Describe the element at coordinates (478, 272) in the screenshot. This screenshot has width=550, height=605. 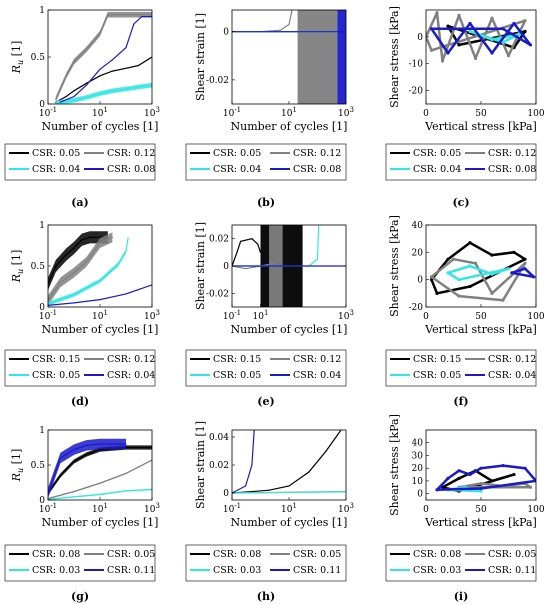
I see `series-3-loop` at that location.